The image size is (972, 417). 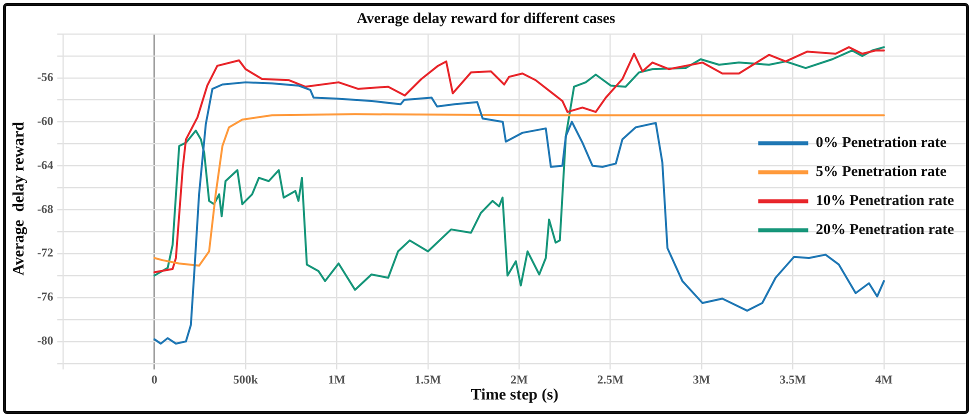 I want to click on x-tick-label: 2M, so click(x=519, y=379).